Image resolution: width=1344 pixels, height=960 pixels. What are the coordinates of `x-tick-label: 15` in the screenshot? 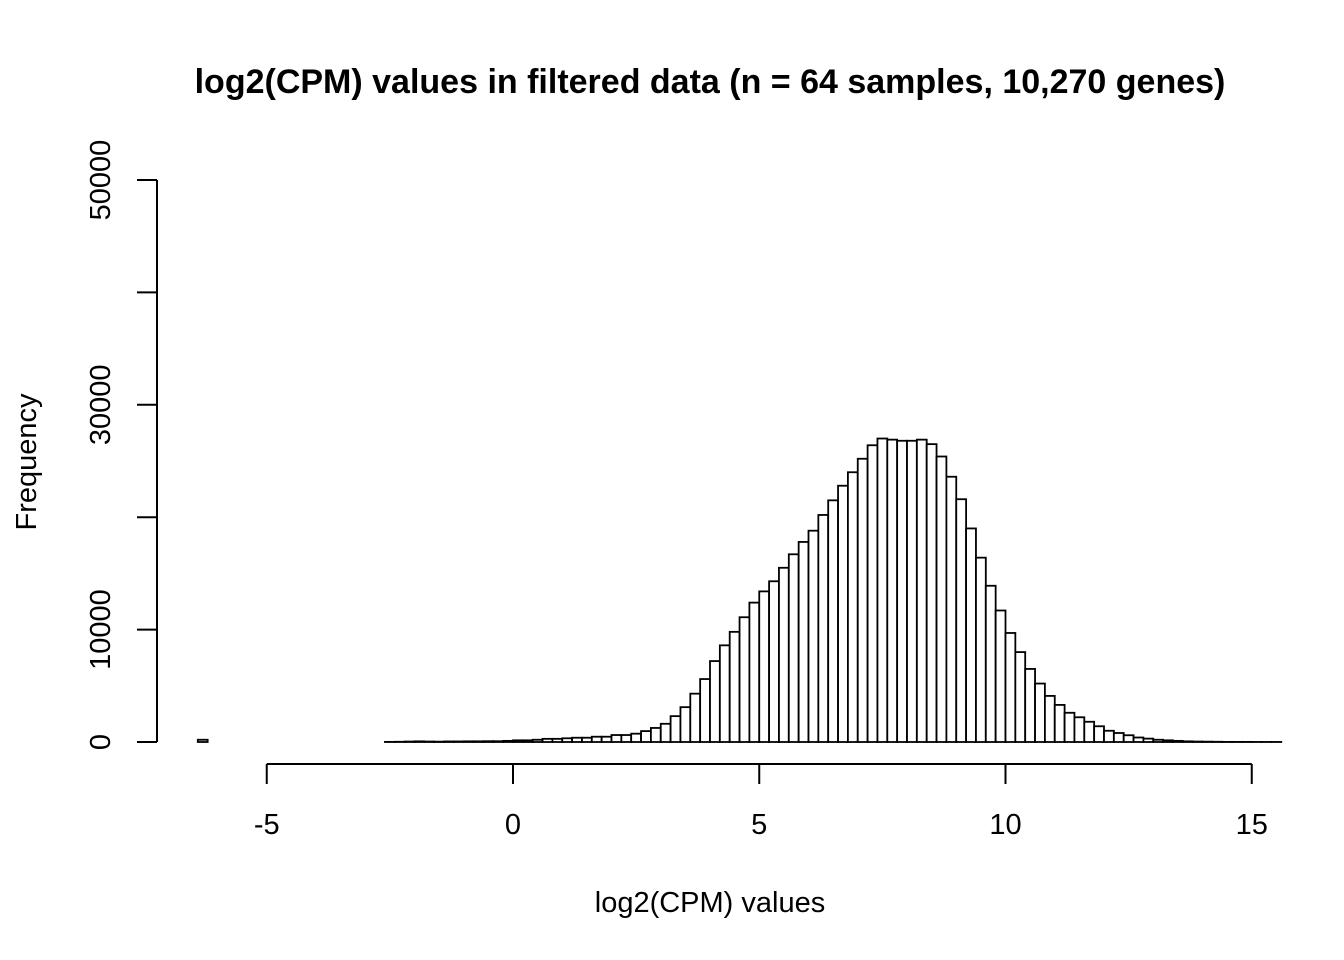 It's located at (1252, 825).